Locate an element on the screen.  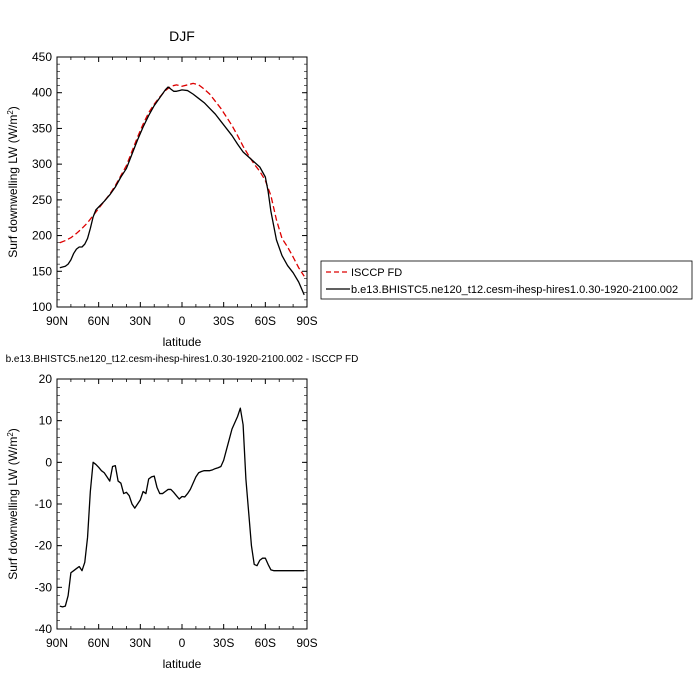
top-y-tick-label: 100 is located at coordinates (42, 307).